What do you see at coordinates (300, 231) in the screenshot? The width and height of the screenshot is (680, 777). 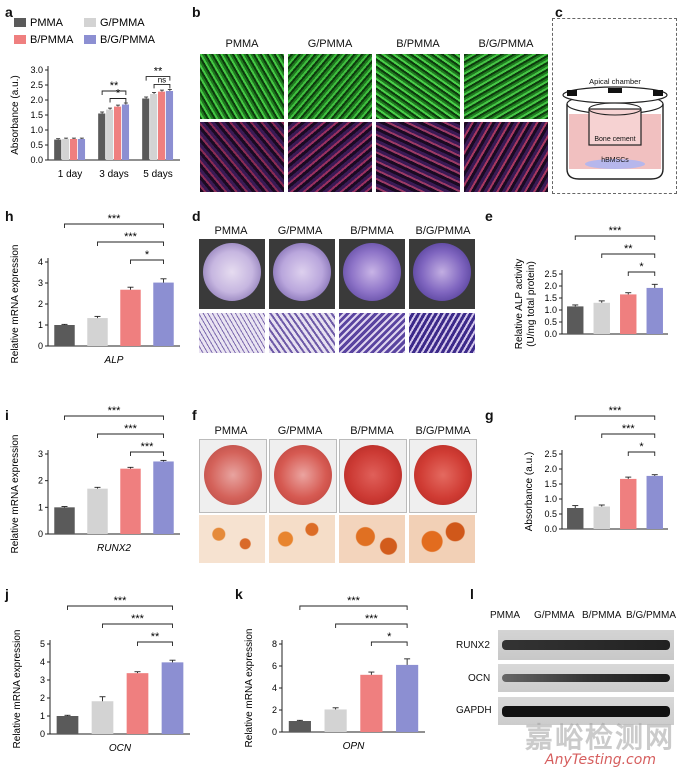 I see `d-label-gpmma: G/PMMA` at bounding box center [300, 231].